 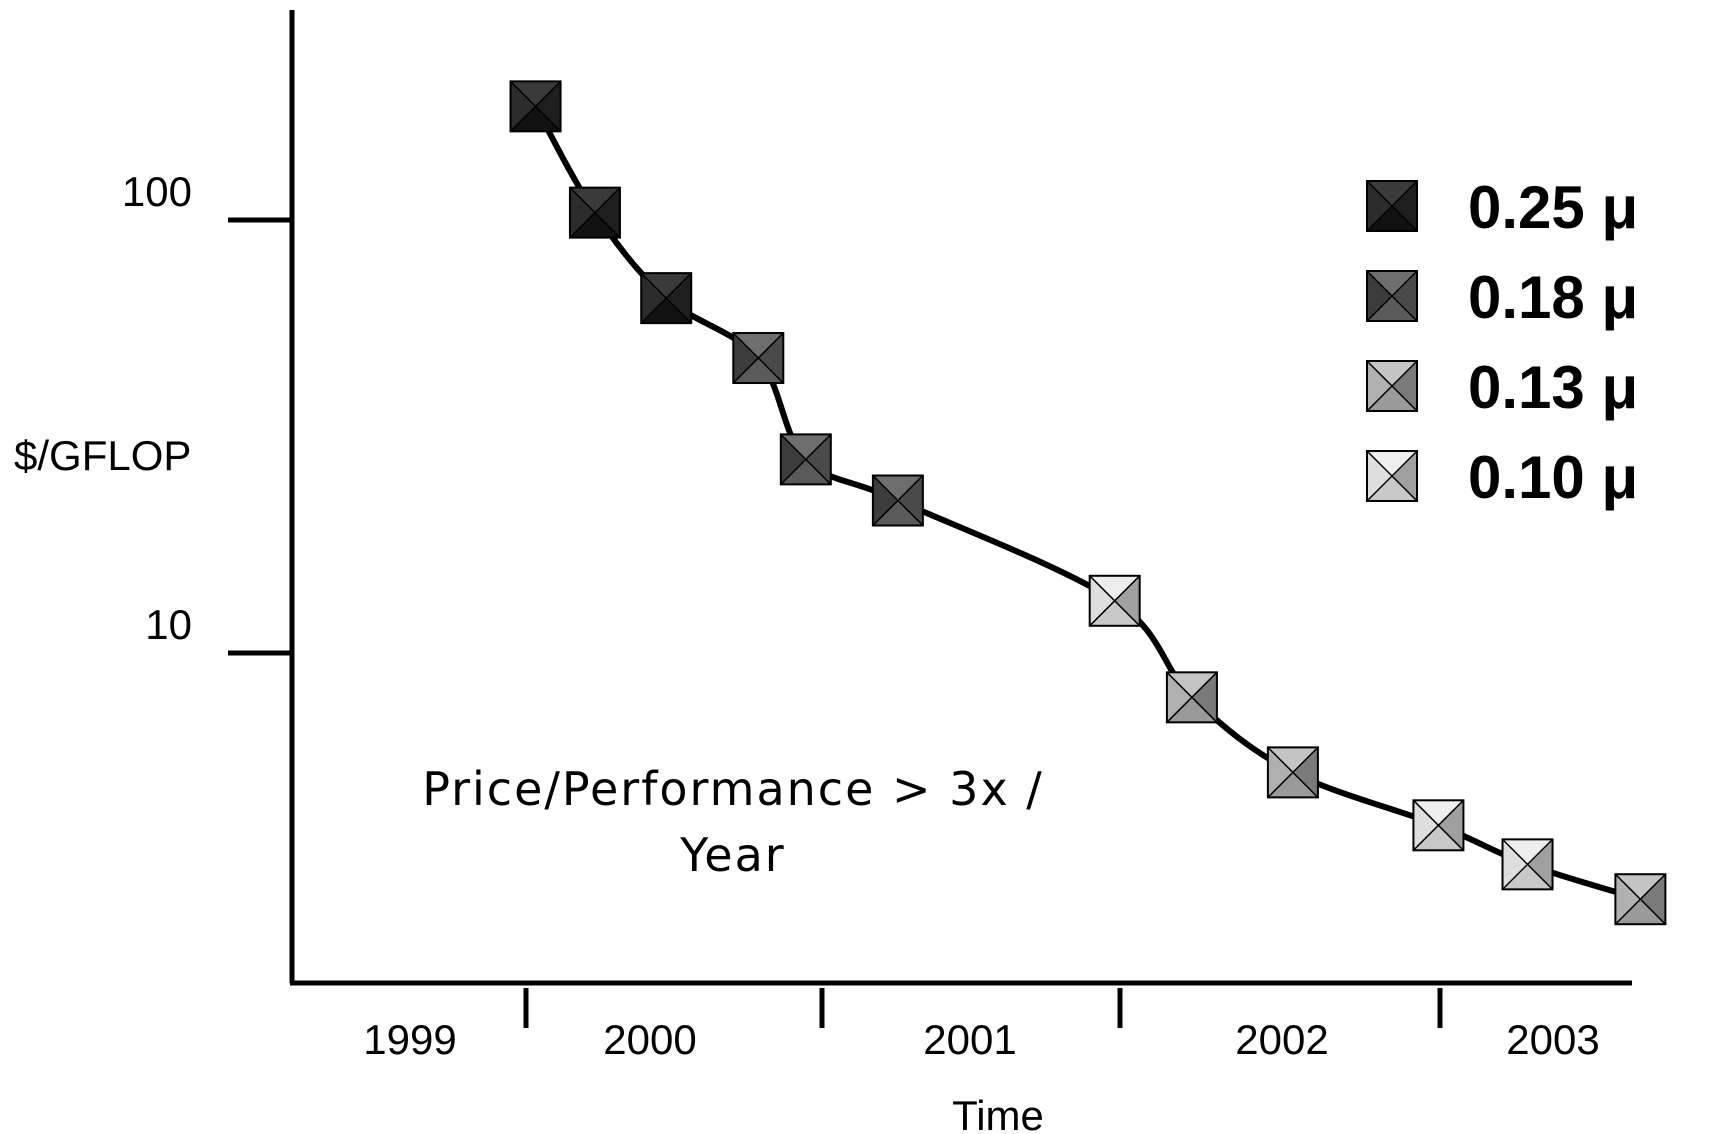 What do you see at coordinates (1553, 207) in the screenshot?
I see `legend-label-0: 0.25 μ` at bounding box center [1553, 207].